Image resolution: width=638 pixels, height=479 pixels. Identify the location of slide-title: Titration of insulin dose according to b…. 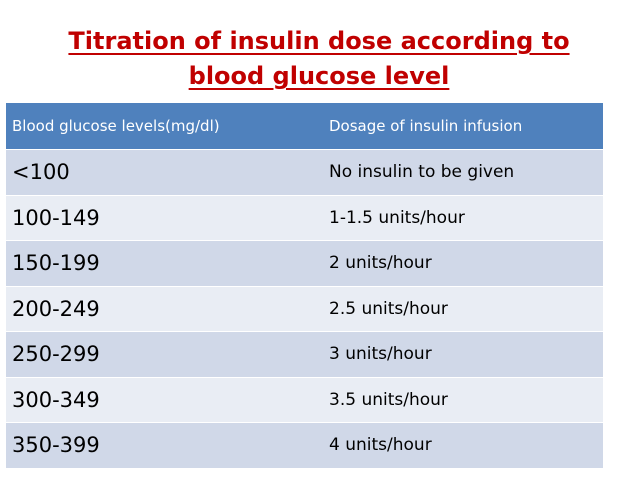
(319, 59).